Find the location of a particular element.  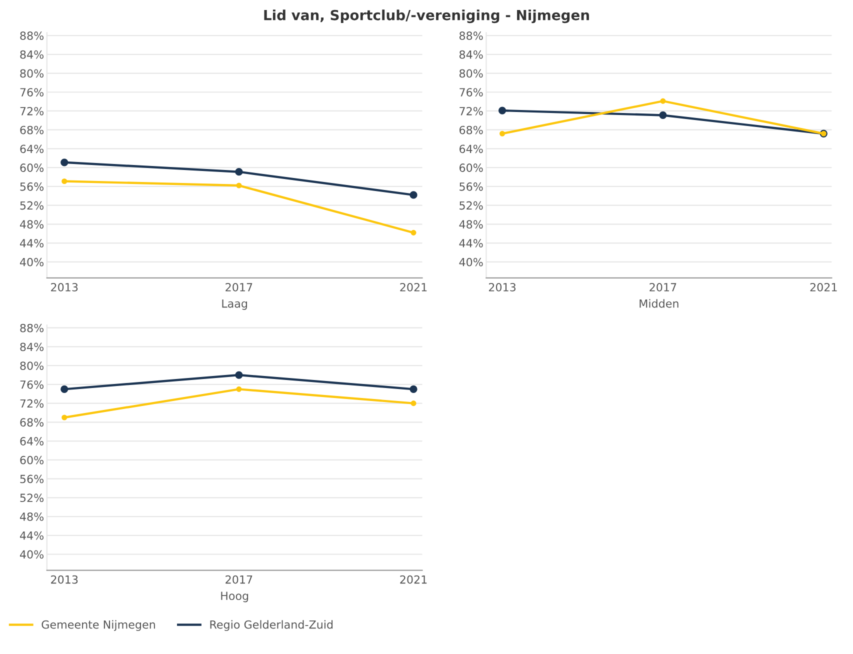

legend-label: Regio Gelderland-Zuid is located at coordinates (271, 625).